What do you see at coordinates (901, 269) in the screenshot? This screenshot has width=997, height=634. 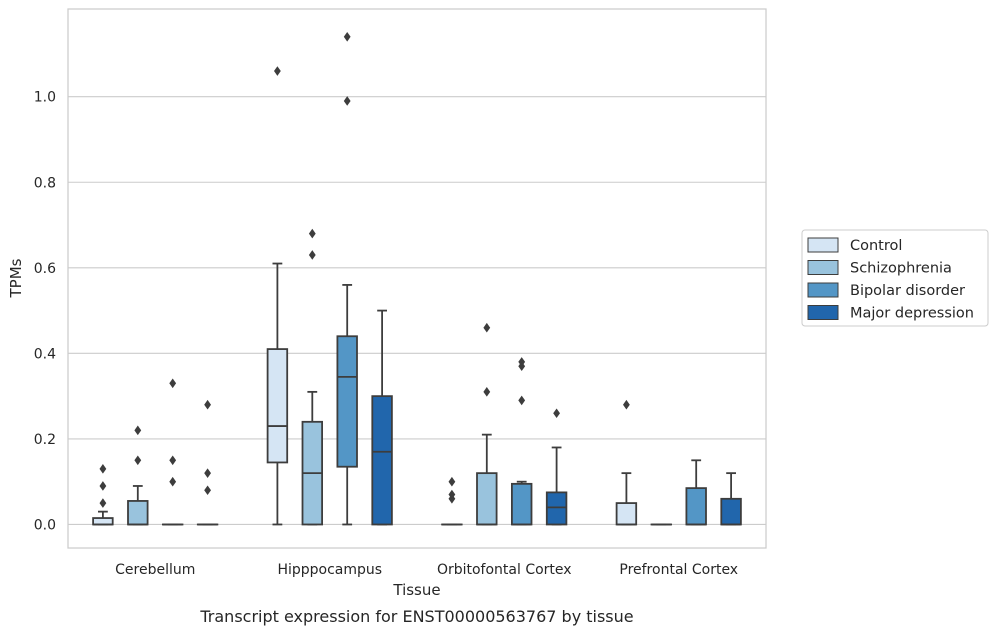 I see `legend-label: Schizophrenia` at bounding box center [901, 269].